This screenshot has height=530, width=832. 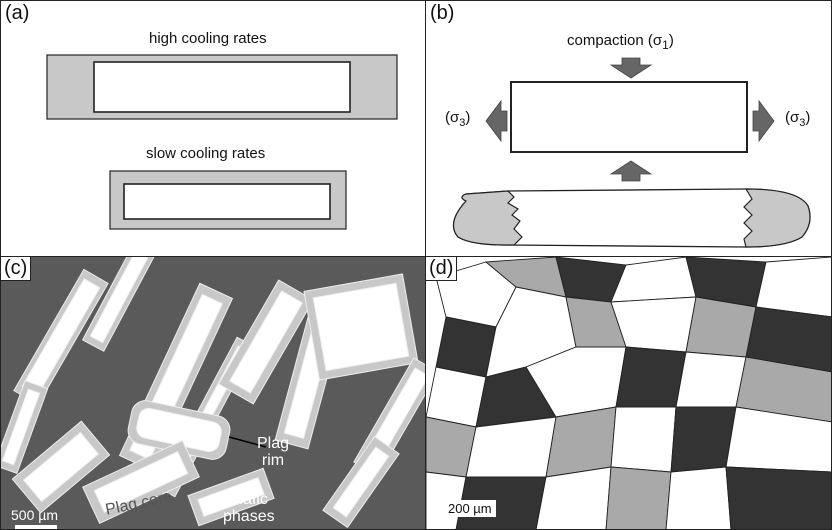 What do you see at coordinates (798, 119) in the screenshot?
I see `right-stress-label: (σ3)` at bounding box center [798, 119].